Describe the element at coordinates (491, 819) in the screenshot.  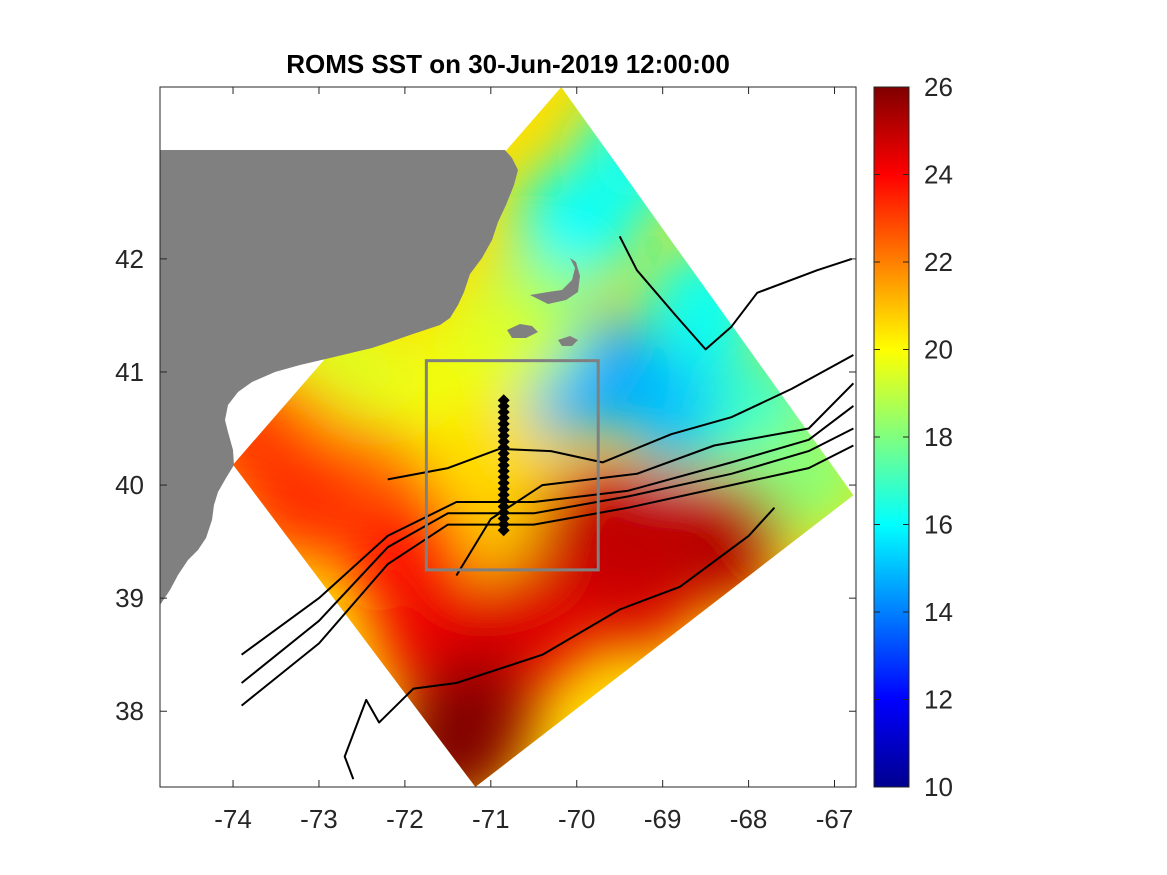
I see `x-tick-label: -71` at that location.